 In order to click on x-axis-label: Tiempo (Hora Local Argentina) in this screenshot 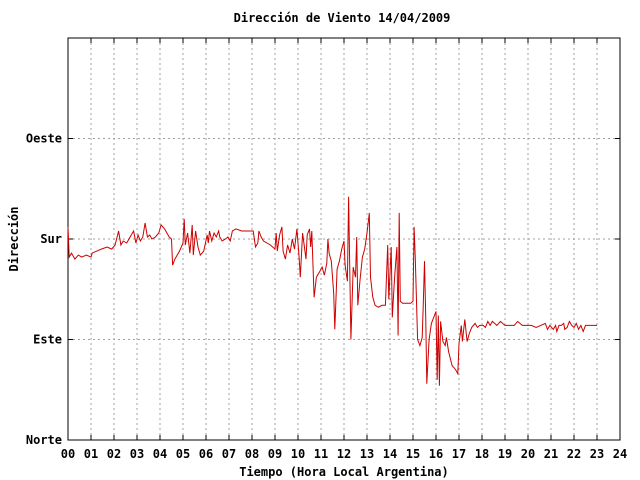, I will do `click(344, 472)`.